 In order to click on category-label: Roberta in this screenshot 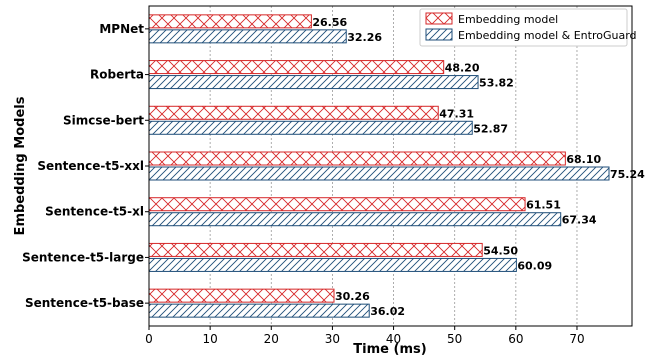, I will do `click(117, 75)`.